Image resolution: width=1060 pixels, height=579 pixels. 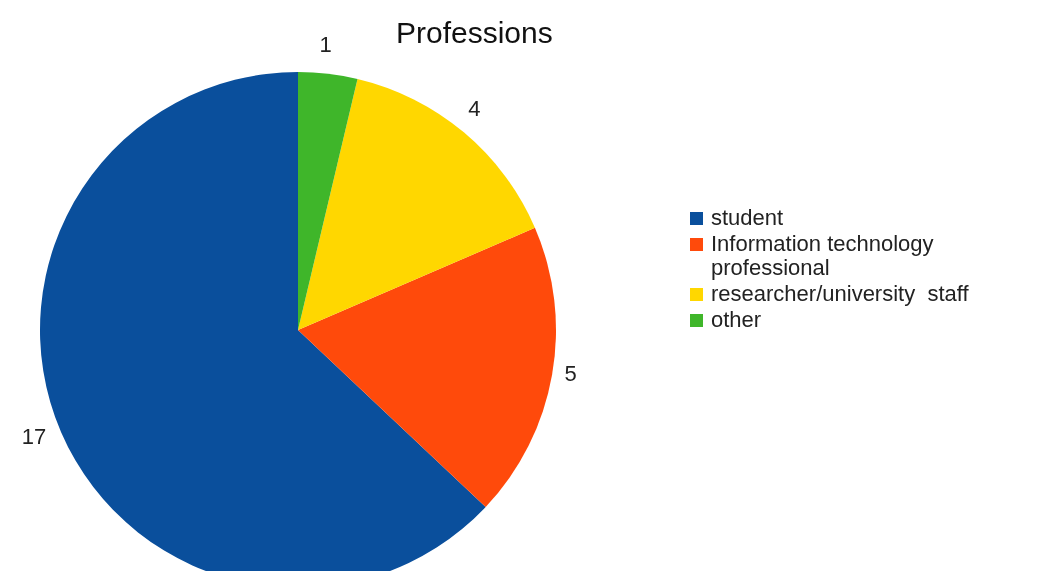 I want to click on data-label: 17, so click(x=34, y=437).